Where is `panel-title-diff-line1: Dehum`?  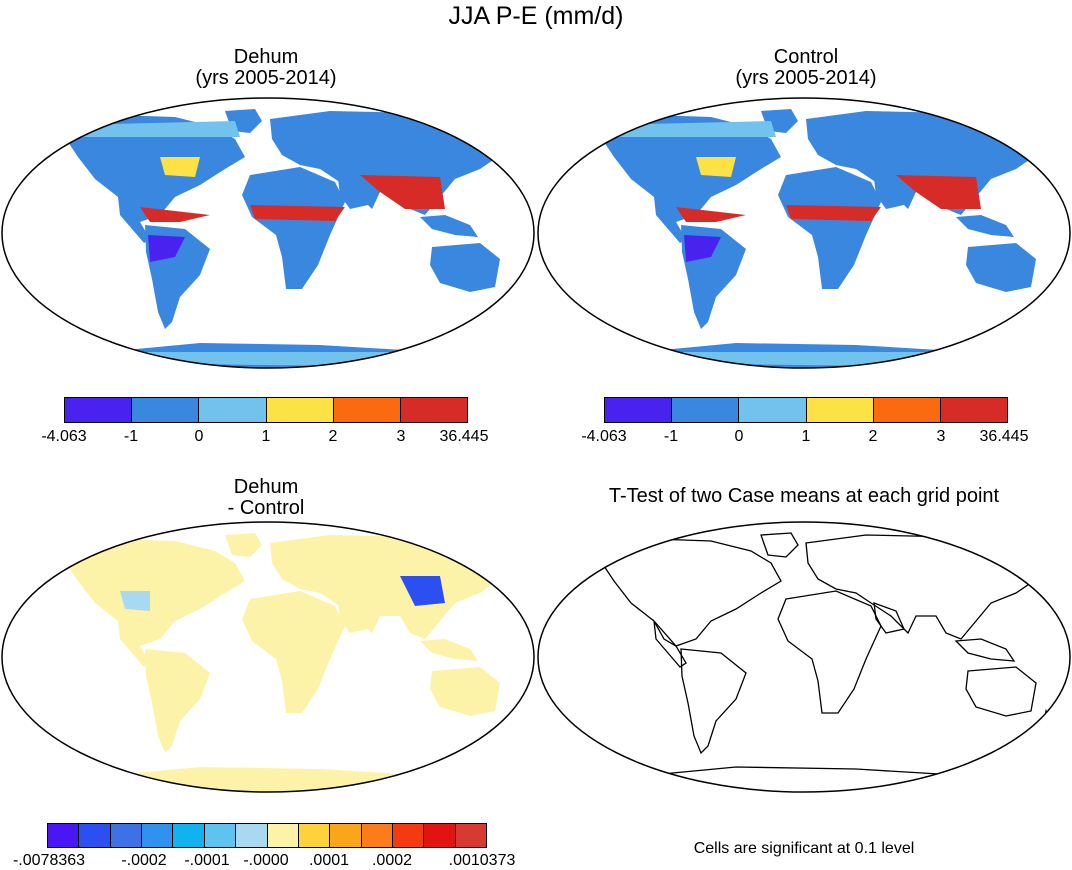 panel-title-diff-line1: Dehum is located at coordinates (266, 487).